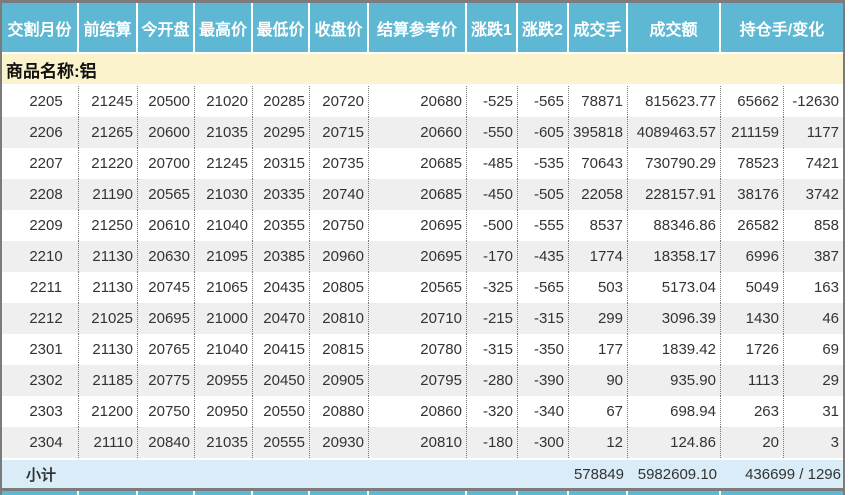  What do you see at coordinates (752, 318) in the screenshot?
I see `table-cell: 1430` at bounding box center [752, 318].